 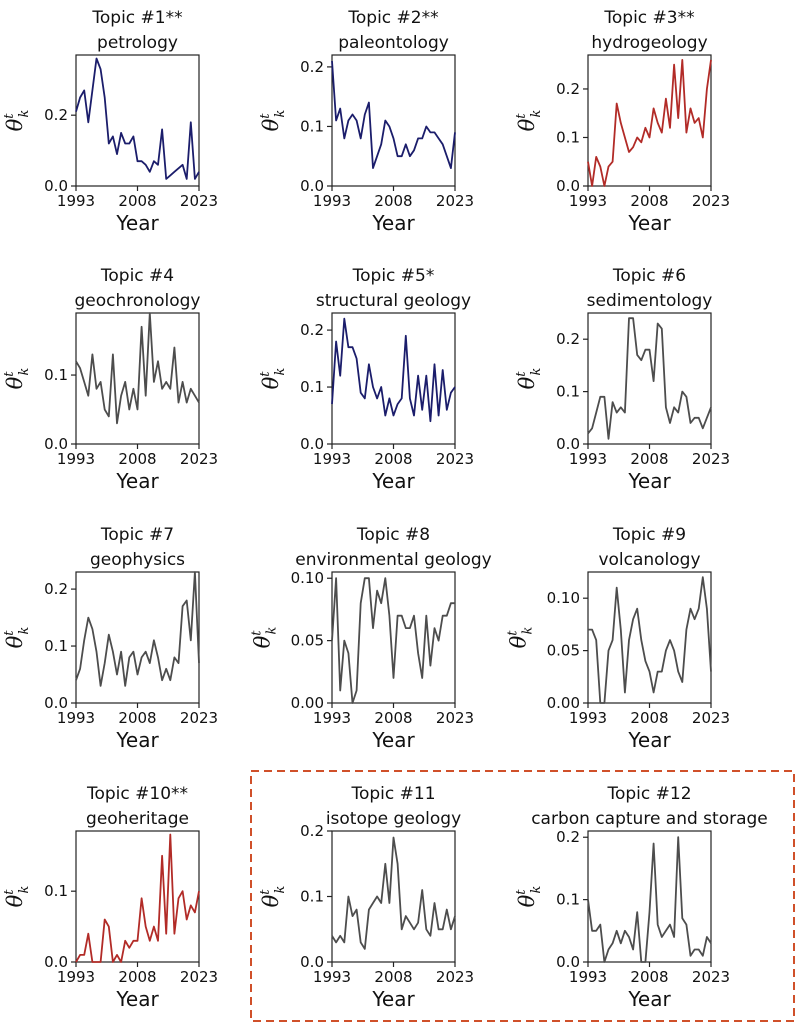 I want to click on subplot-title: Topic #10**, so click(x=137, y=794).